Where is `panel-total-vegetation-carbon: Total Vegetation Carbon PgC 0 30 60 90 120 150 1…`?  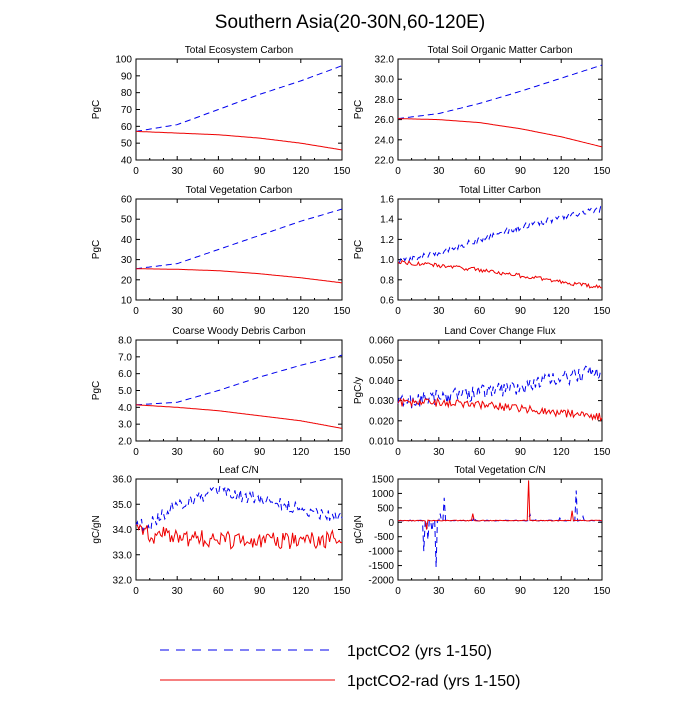
panel-total-vegetation-carbon: Total Vegetation Carbon PgC 0 30 60 90 120 150 1… is located at coordinates (221, 251).